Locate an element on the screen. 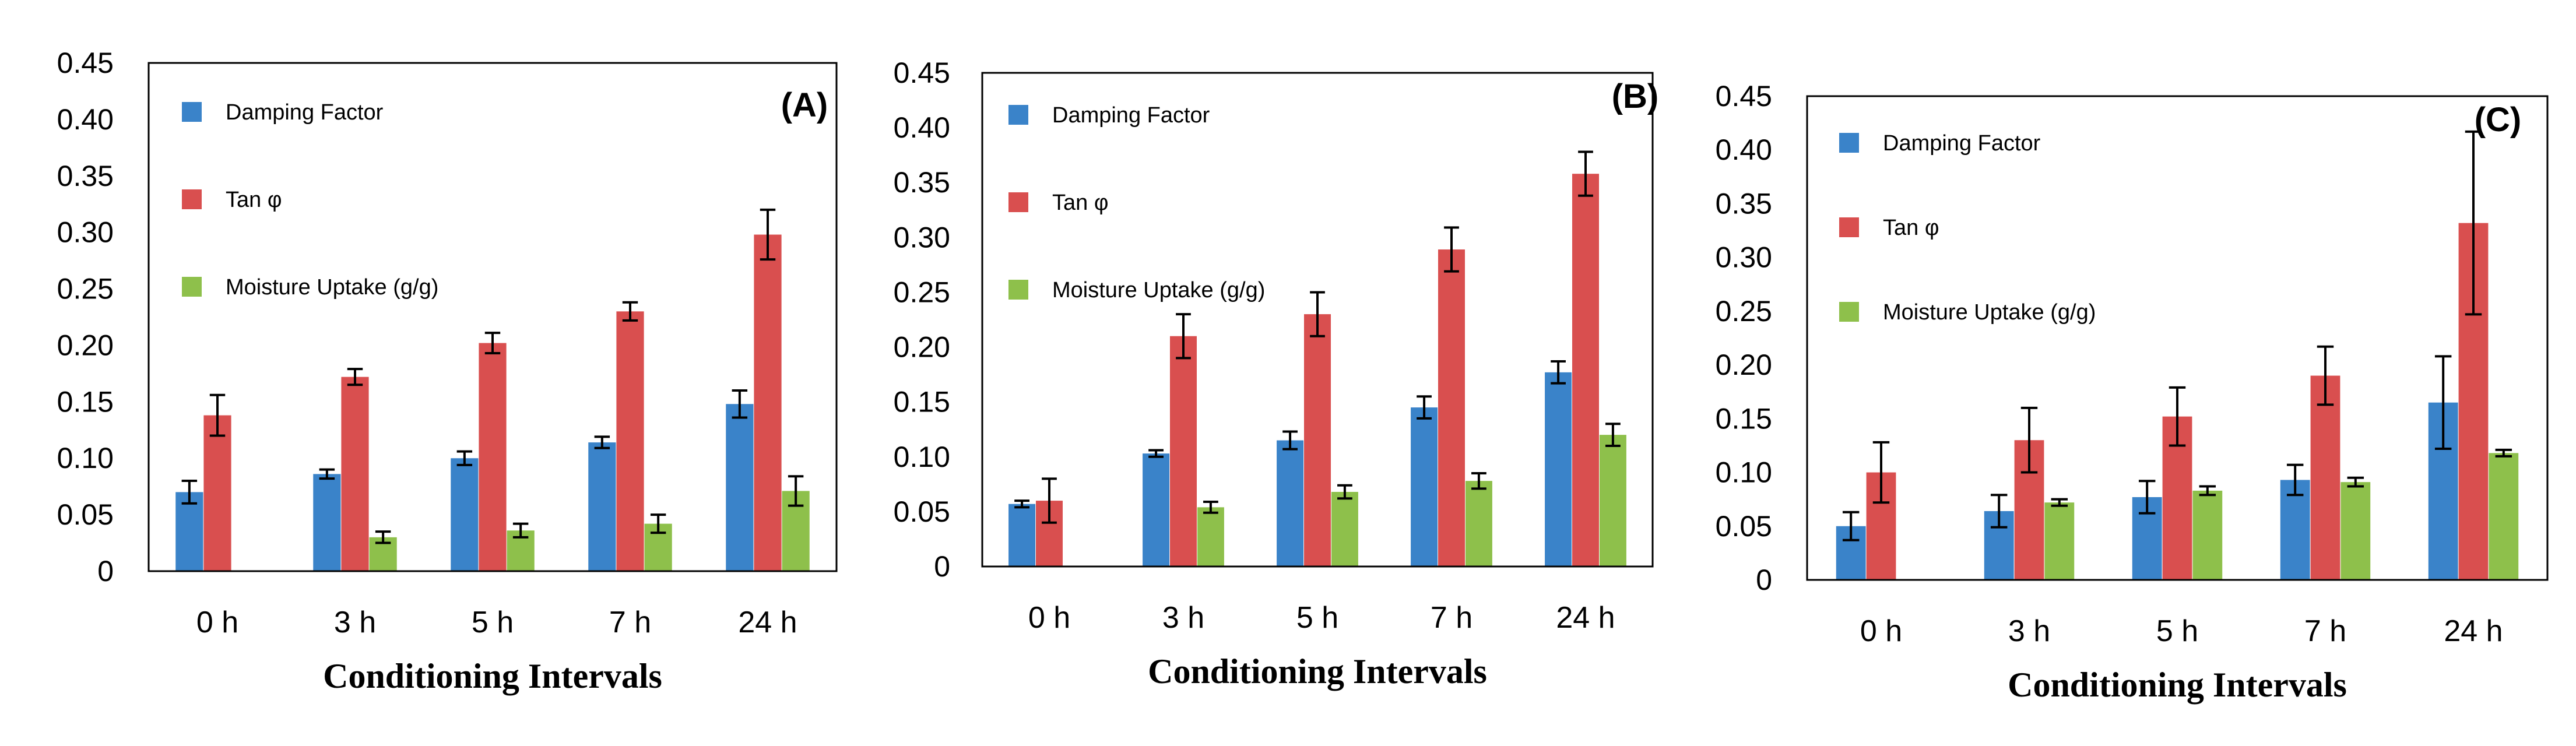  panel-label: (C) is located at coordinates (2498, 120).